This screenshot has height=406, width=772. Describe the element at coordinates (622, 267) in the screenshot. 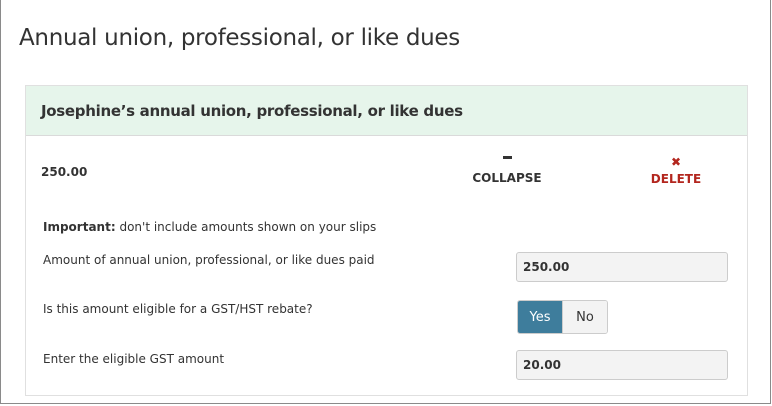

I see `dues-amount-input` at that location.